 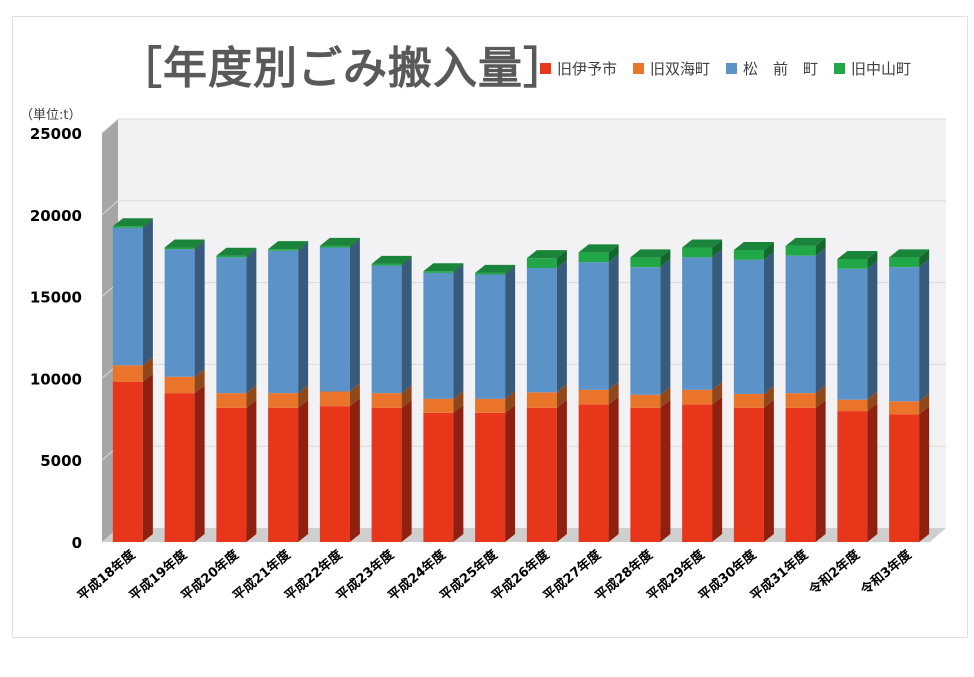 I want to click on x-tick-label: 令和3年度, so click(x=887, y=572).